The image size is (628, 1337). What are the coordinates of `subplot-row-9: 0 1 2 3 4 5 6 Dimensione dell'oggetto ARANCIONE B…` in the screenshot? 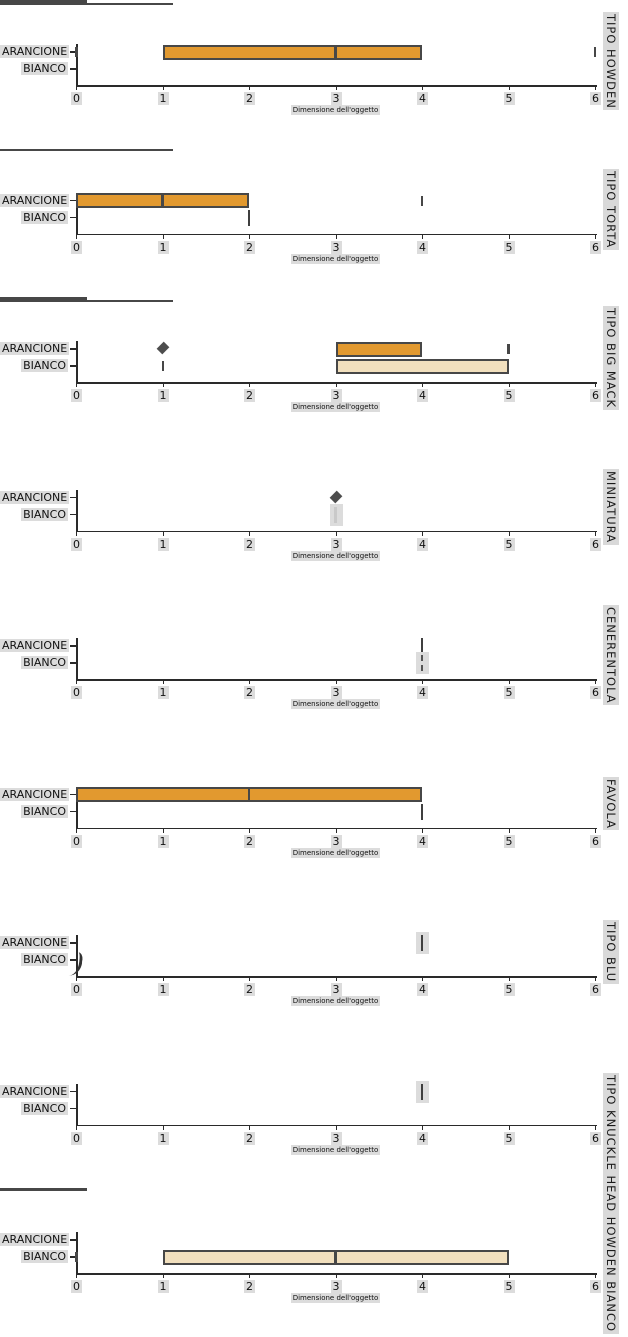 It's located at (314, 1262).